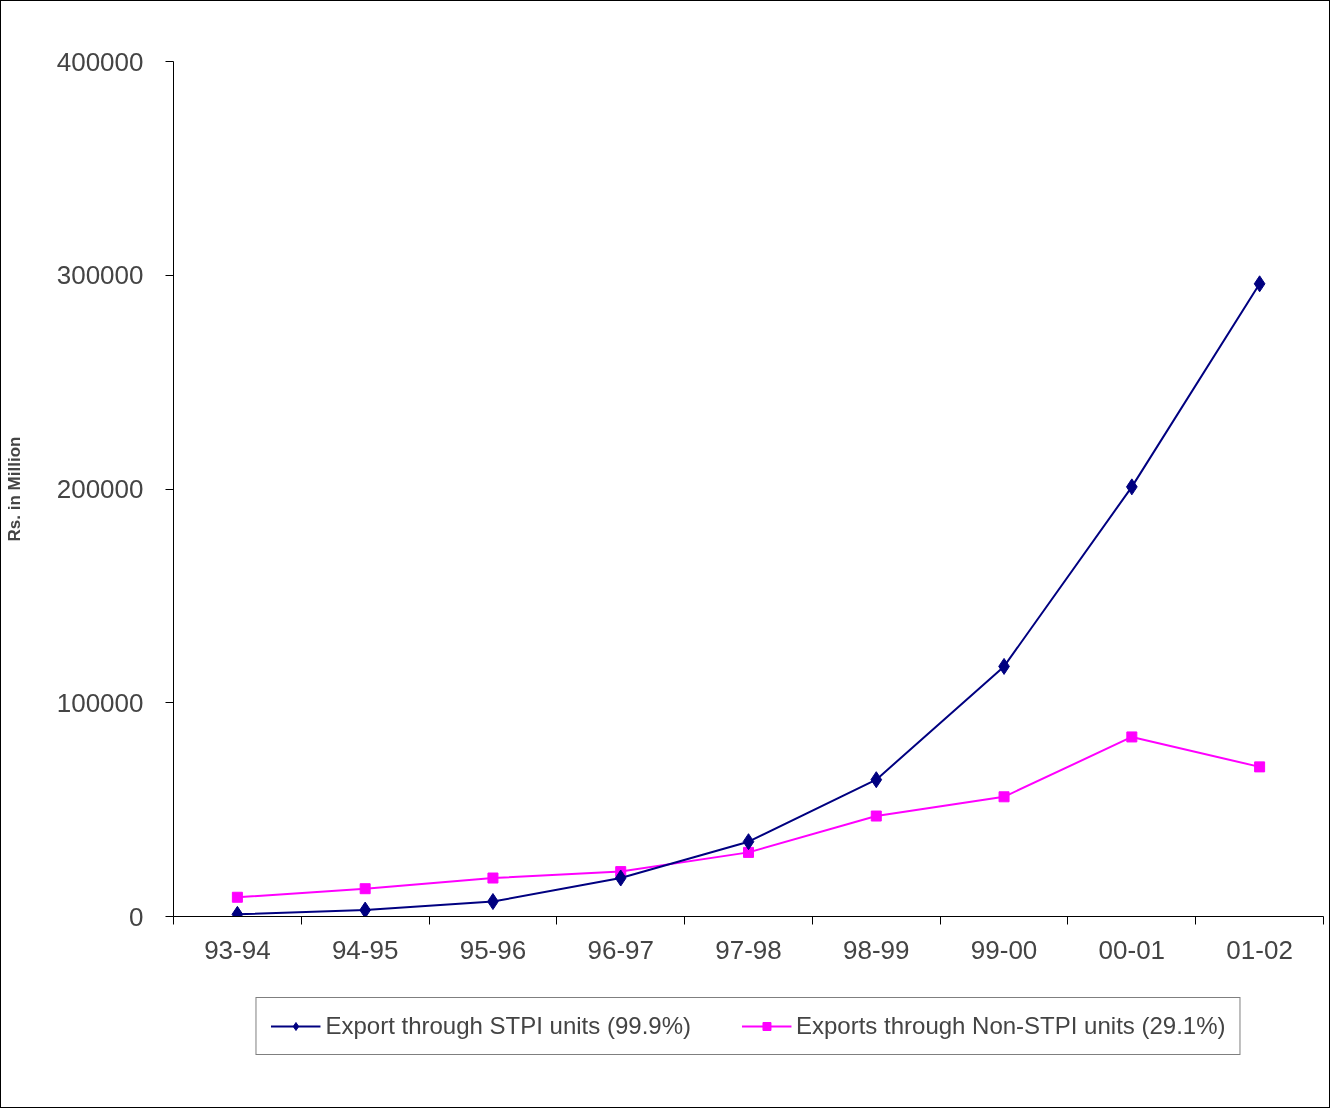  Describe the element at coordinates (100, 61) in the screenshot. I see `y-tick-label: 400000` at that location.